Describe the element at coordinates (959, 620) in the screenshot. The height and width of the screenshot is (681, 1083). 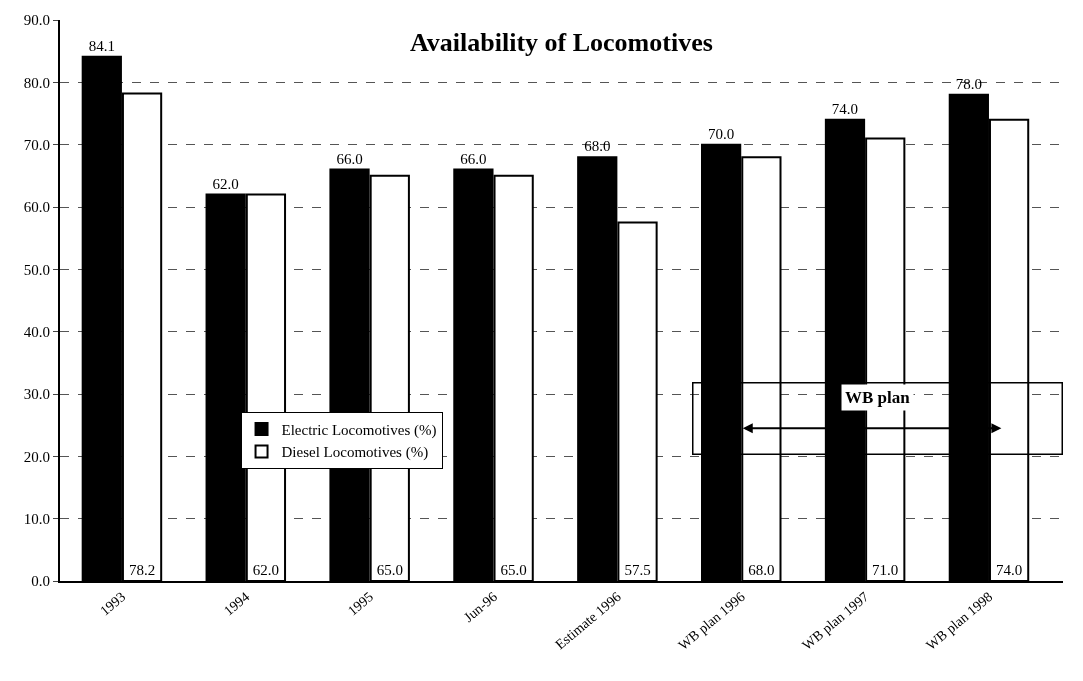
I see `x-tick-label: WB plan 1998` at that location.